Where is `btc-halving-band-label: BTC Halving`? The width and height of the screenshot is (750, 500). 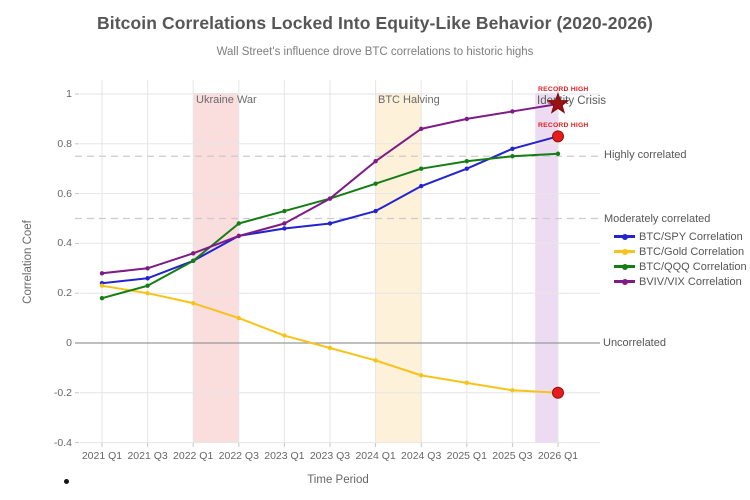 btc-halving-band-label: BTC Halving is located at coordinates (409, 100).